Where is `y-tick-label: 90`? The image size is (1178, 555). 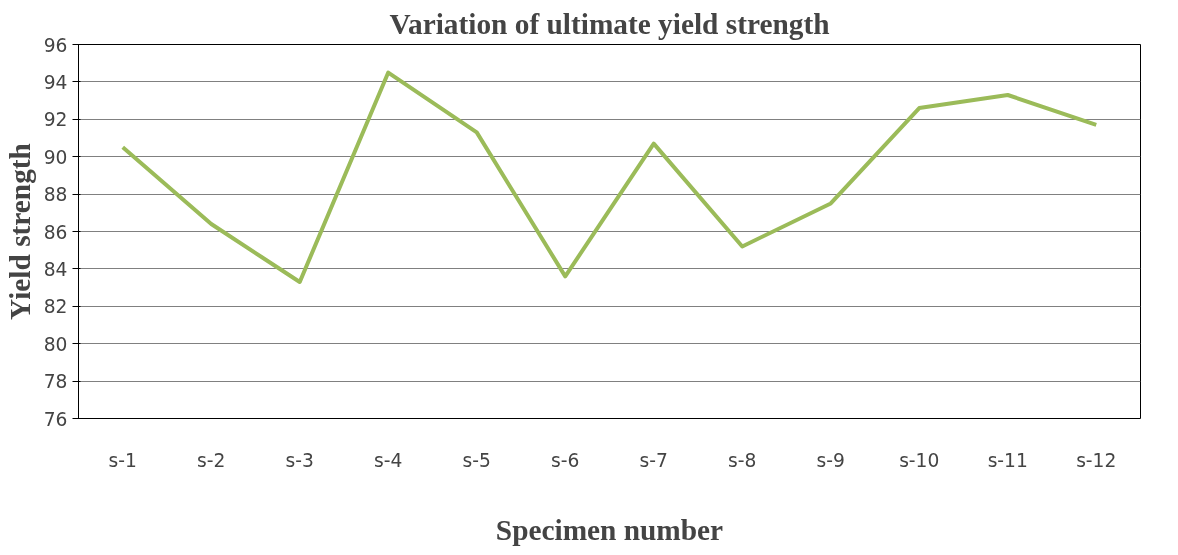
y-tick-label: 90 is located at coordinates (55, 157).